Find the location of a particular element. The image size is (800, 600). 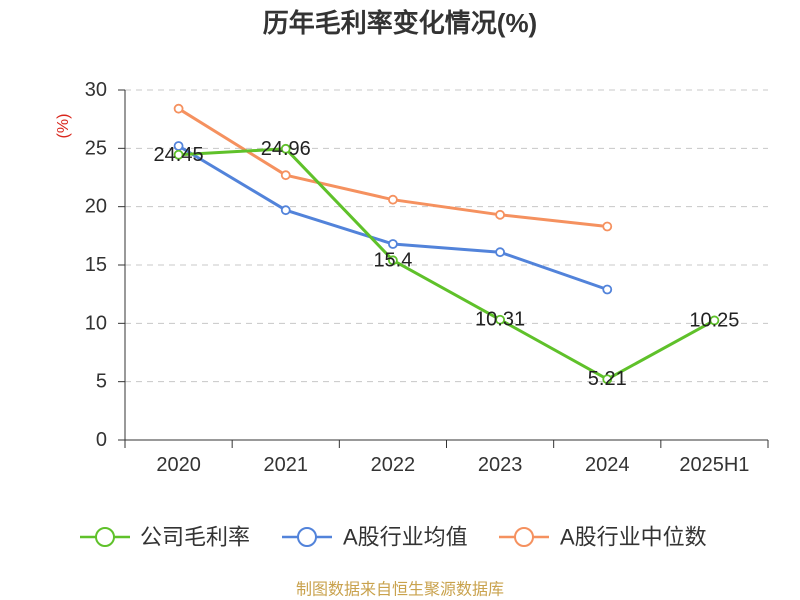

company-gross-margin-data-label: 5.21 is located at coordinates (607, 379).